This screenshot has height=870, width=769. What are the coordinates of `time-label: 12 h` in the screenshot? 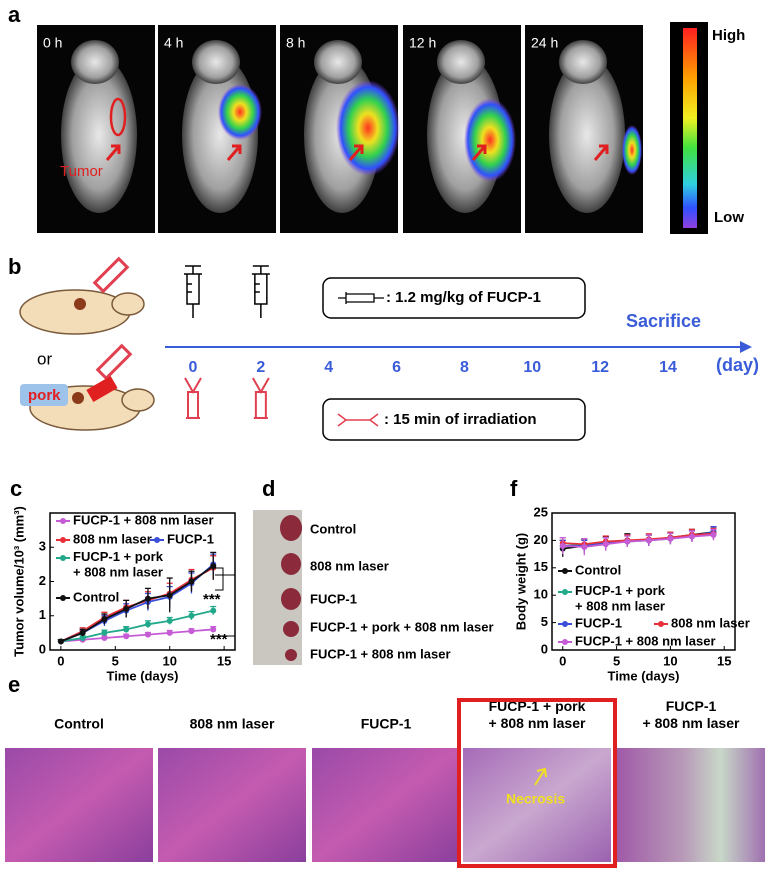 It's located at (422, 43).